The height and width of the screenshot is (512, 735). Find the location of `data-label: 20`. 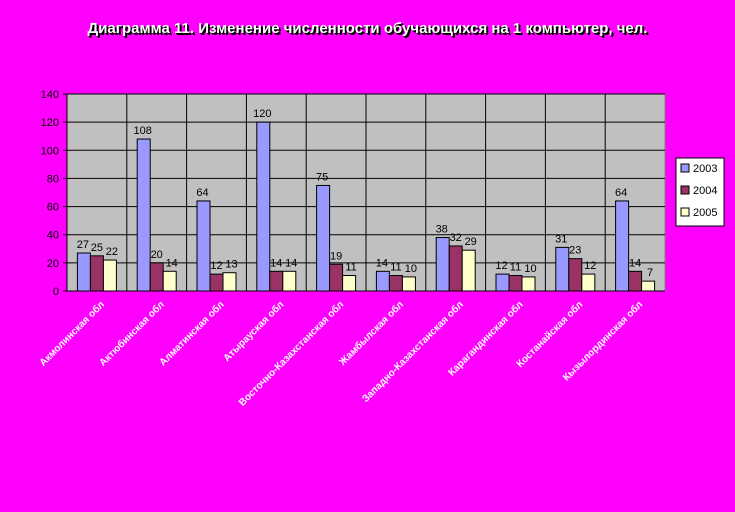

data-label: 20 is located at coordinates (157, 255).